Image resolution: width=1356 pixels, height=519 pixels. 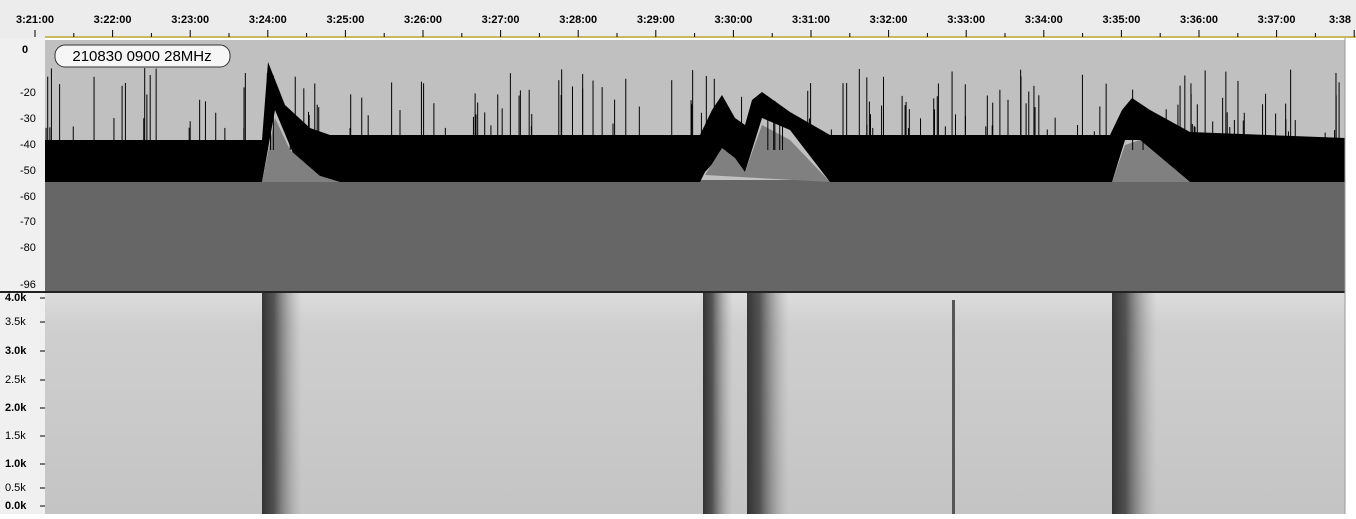 I want to click on db-label: -40, so click(x=28, y=145).